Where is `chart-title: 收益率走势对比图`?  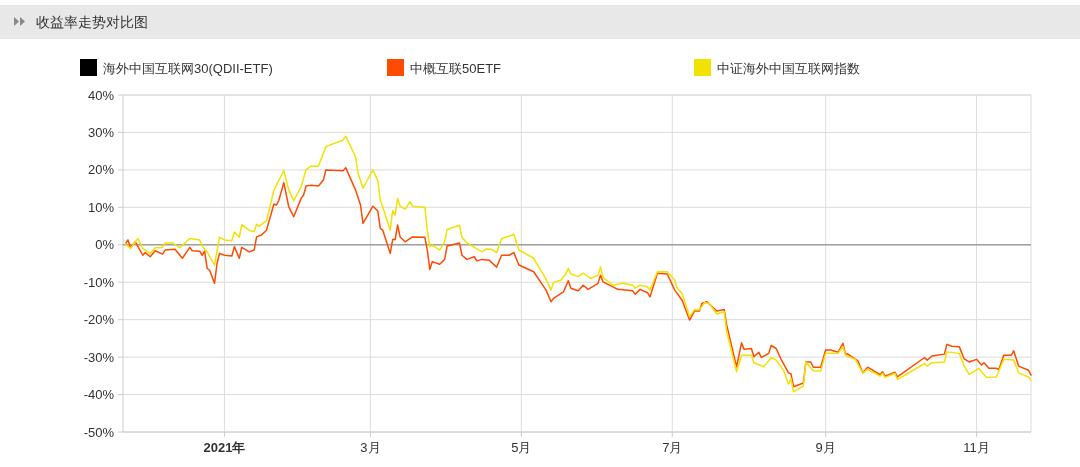 chart-title: 收益率走势对比图 is located at coordinates (92, 22).